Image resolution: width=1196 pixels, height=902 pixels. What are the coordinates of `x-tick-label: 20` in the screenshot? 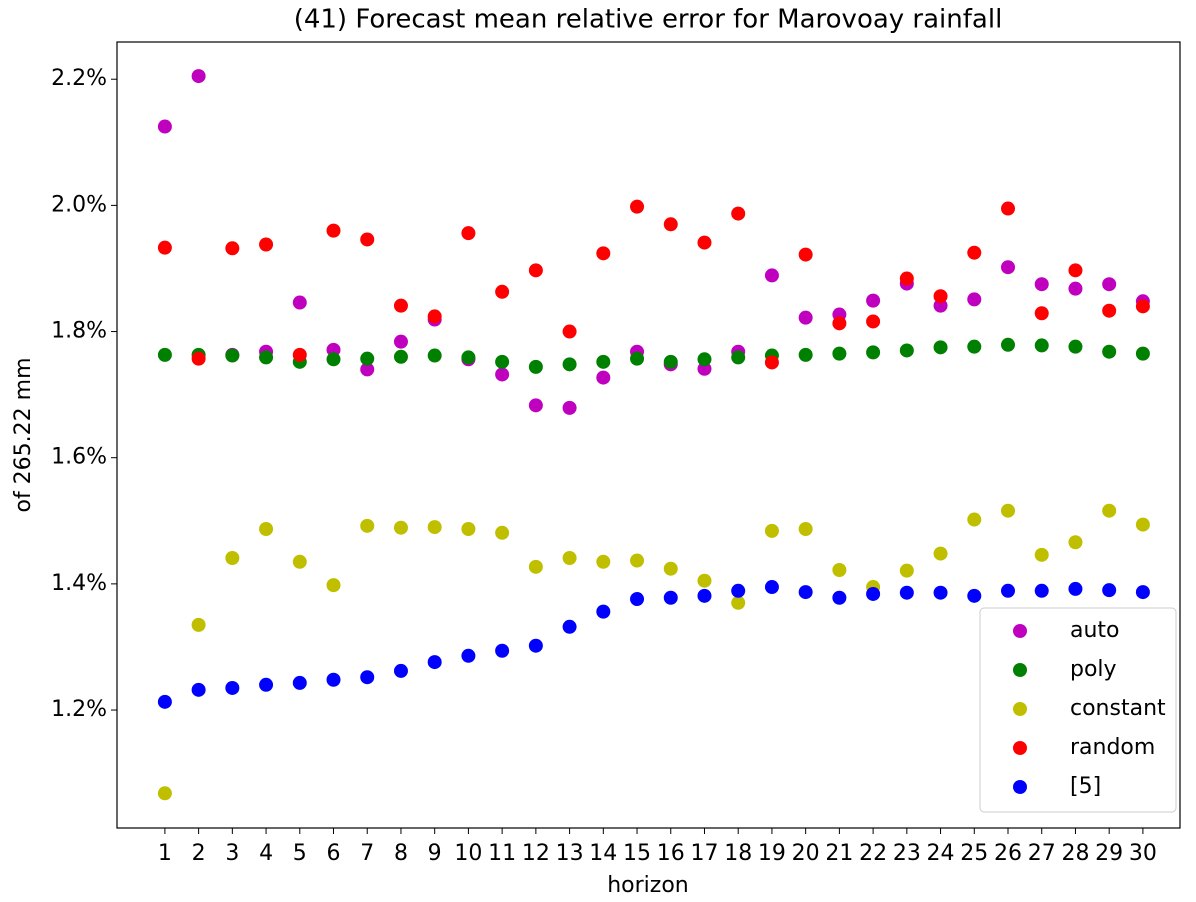 It's located at (806, 853).